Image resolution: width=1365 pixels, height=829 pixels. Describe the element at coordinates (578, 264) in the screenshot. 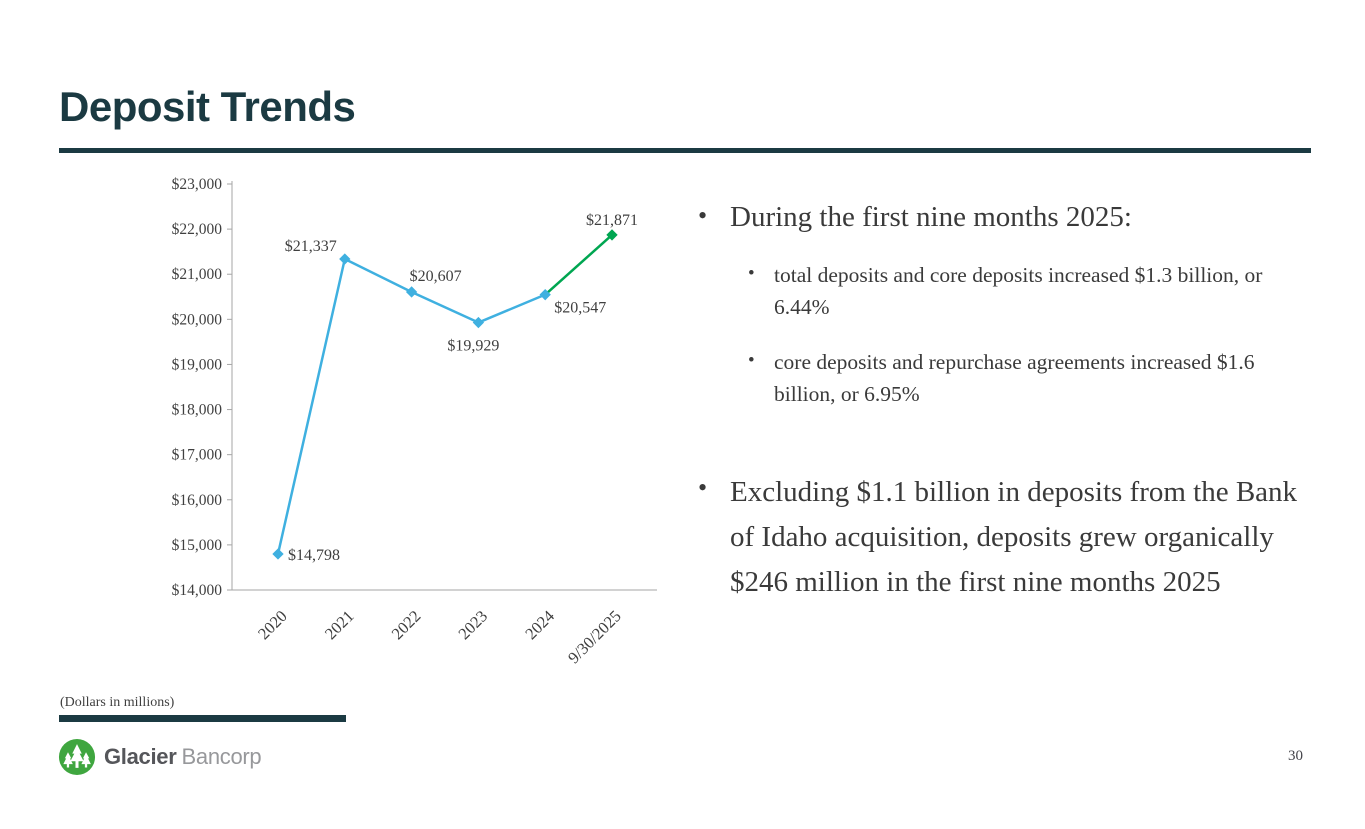

I see `series-latest-line` at that location.